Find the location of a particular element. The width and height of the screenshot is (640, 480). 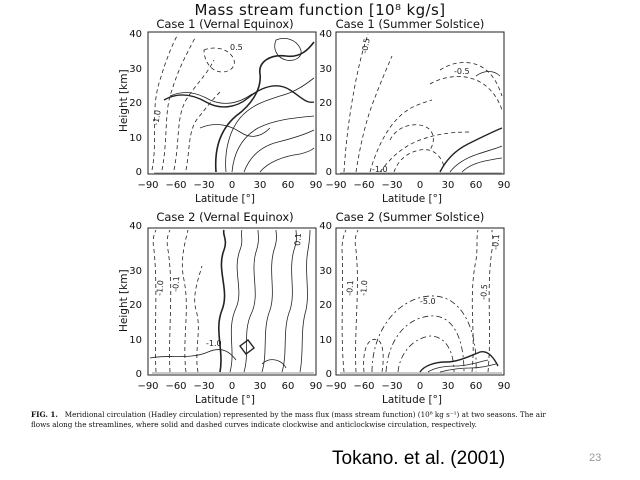

panel-title-case1-vernal: Case 1 (Vernal Equinox) is located at coordinates (225, 24).